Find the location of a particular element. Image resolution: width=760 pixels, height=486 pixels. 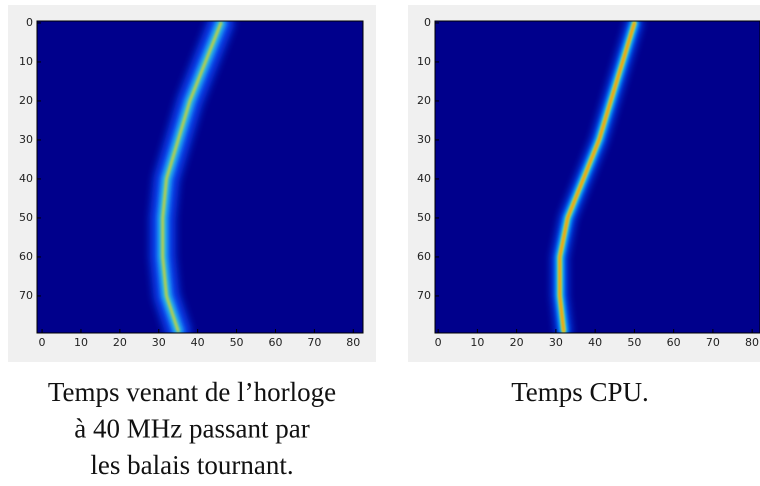

caption: à 40 MHz passant par is located at coordinates (191, 429).